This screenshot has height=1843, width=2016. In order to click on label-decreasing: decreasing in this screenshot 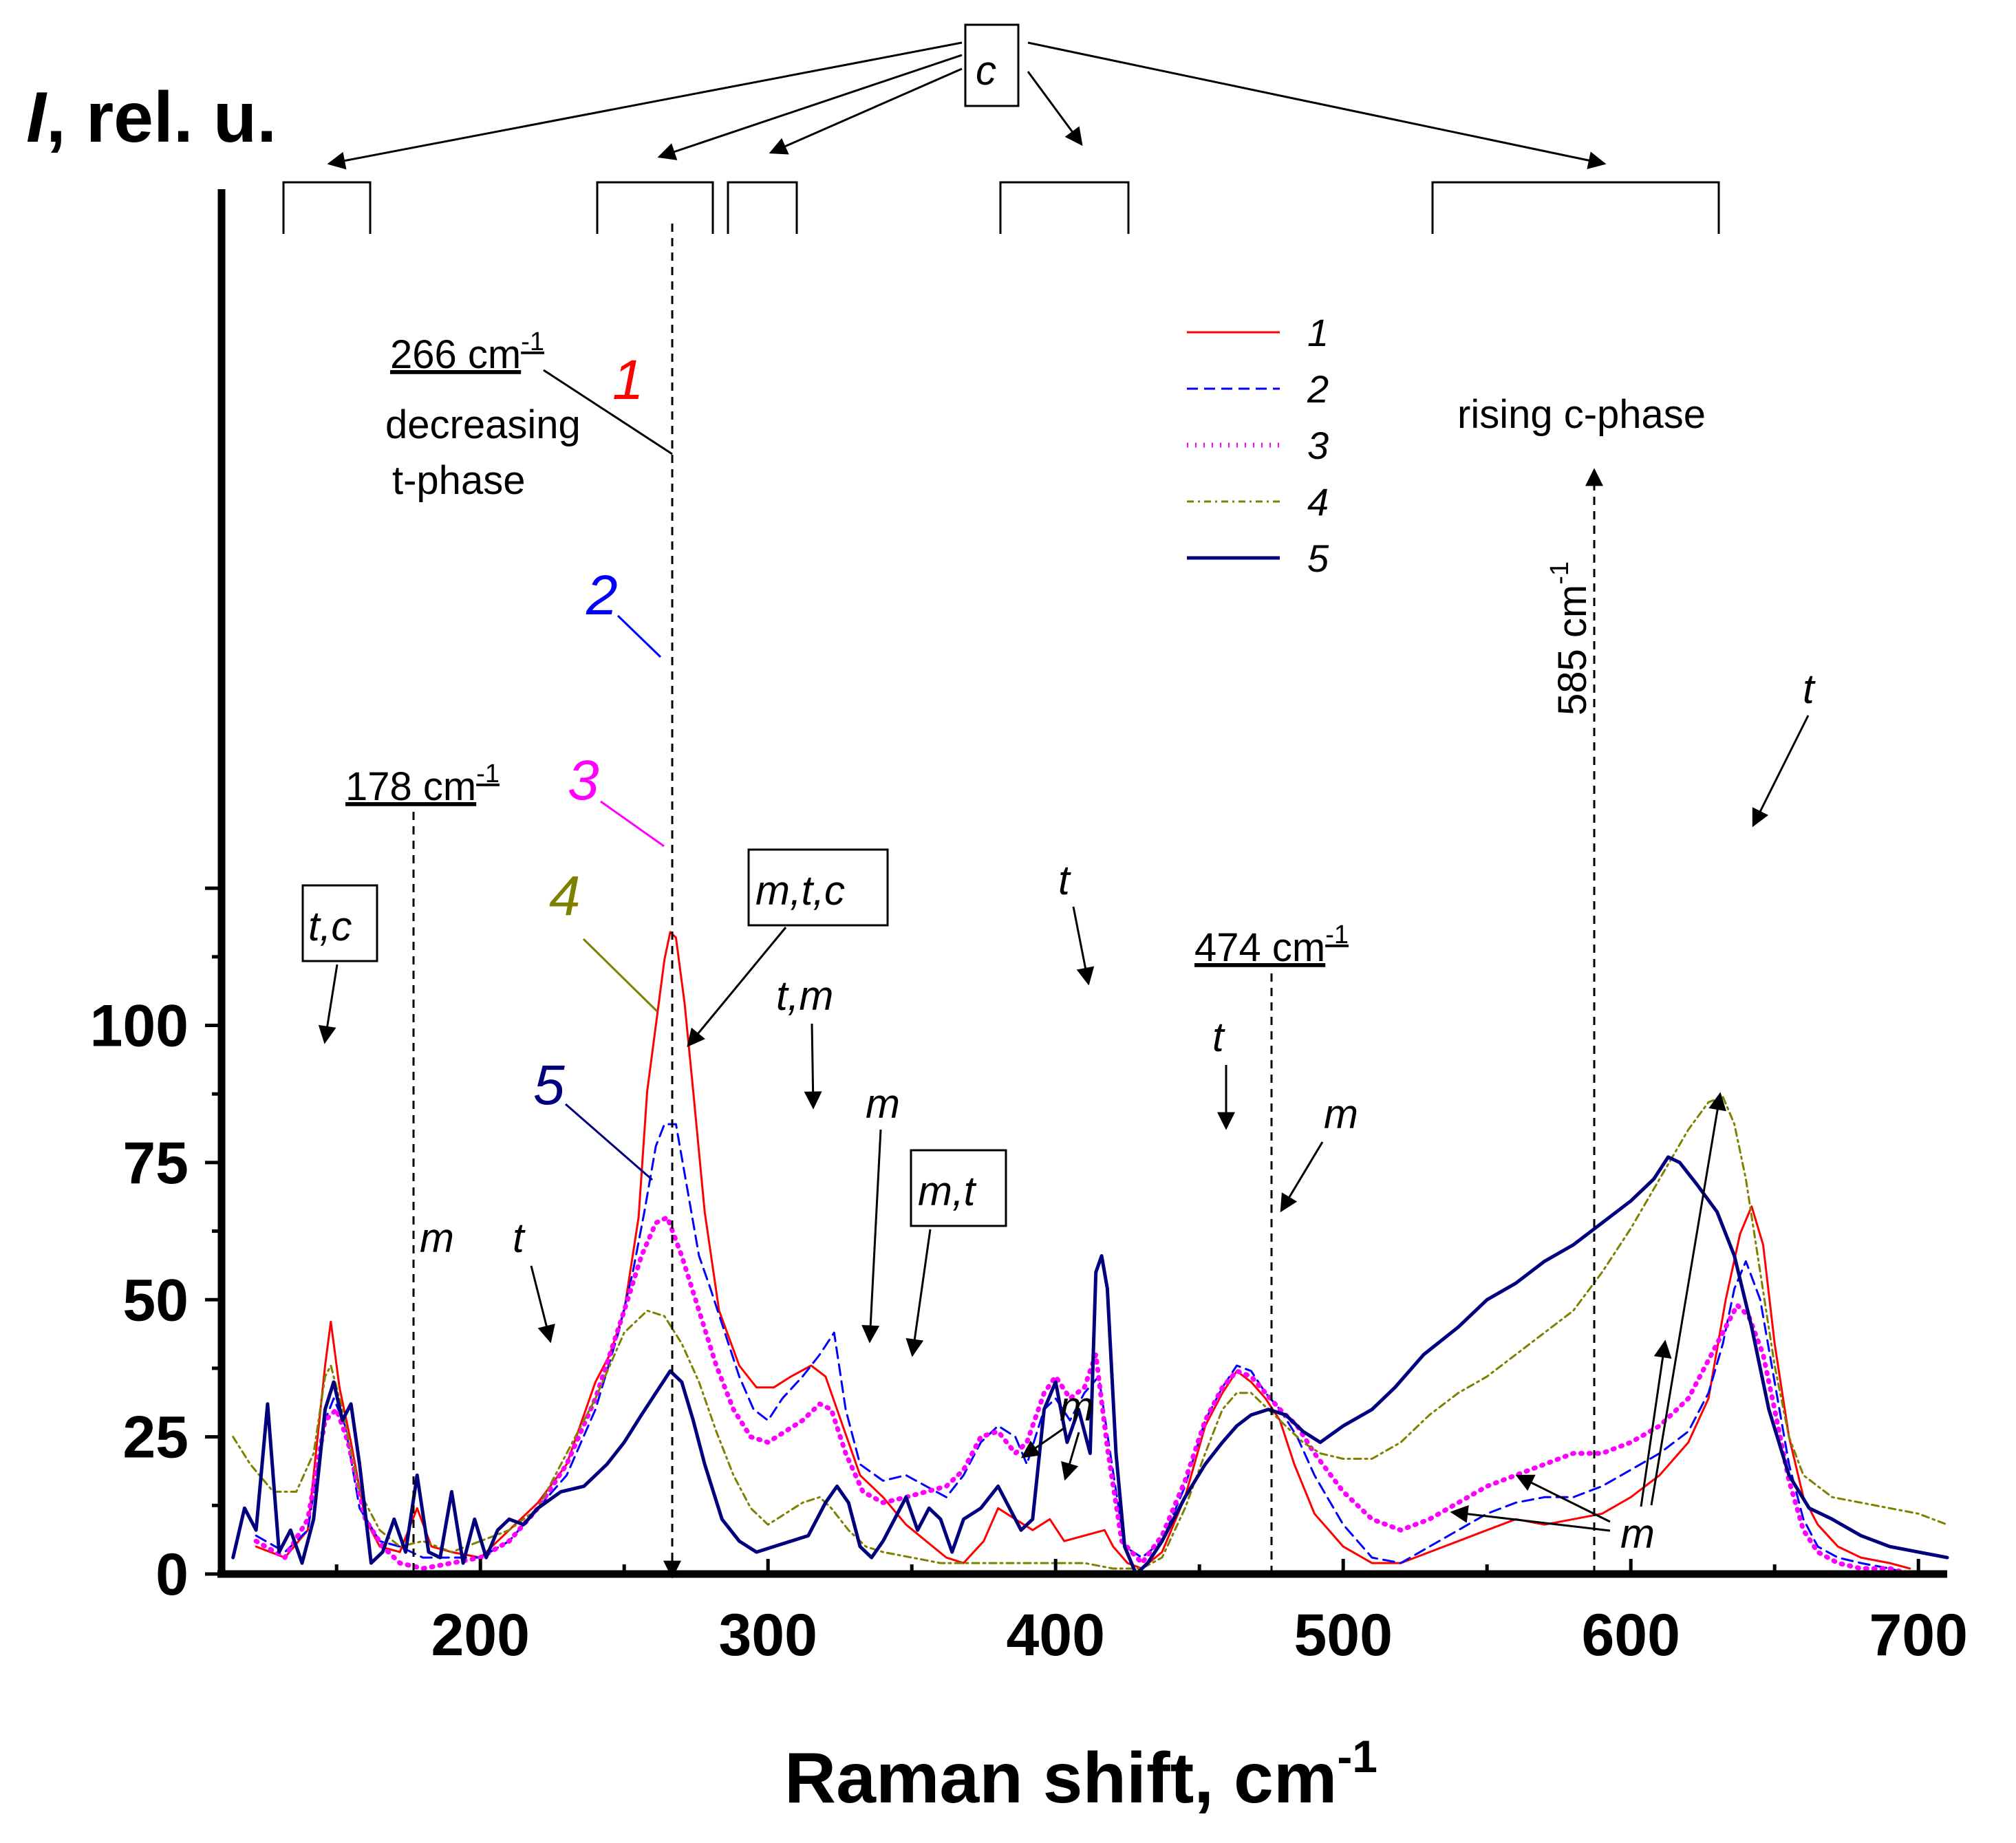, I will do `click(483, 424)`.